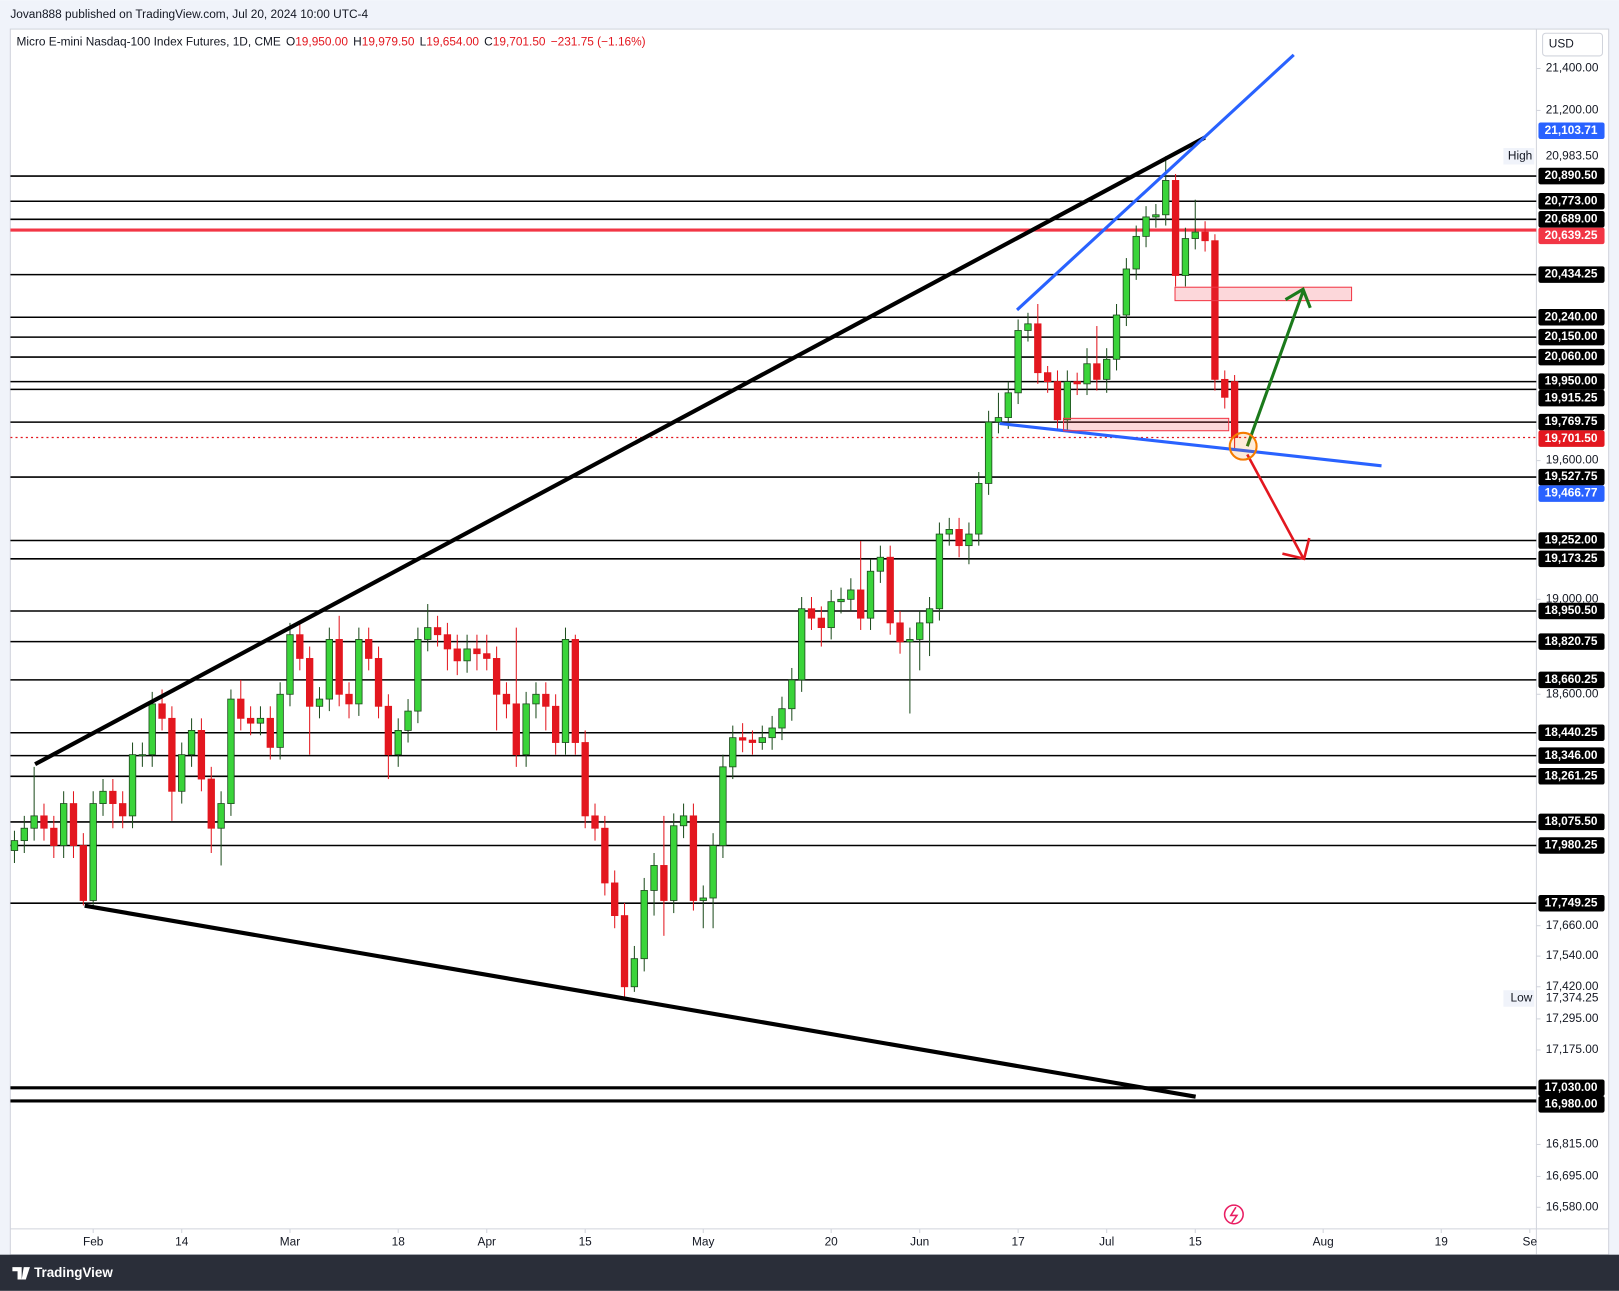  I want to click on y-tick-label: 19,000.00, so click(1572, 598).